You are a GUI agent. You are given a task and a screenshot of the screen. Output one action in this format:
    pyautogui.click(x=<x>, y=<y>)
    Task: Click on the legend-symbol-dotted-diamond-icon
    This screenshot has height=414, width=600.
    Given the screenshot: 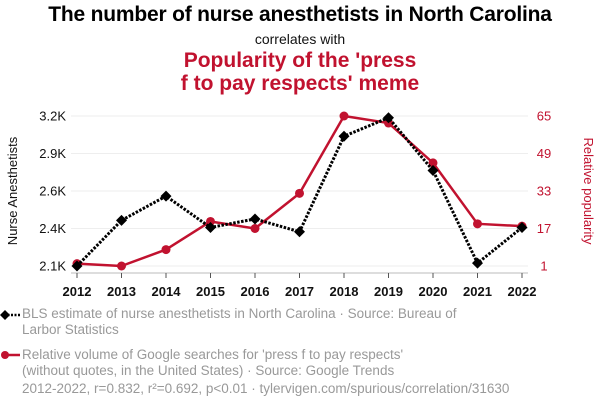 What is the action you would take?
    pyautogui.click(x=10, y=315)
    